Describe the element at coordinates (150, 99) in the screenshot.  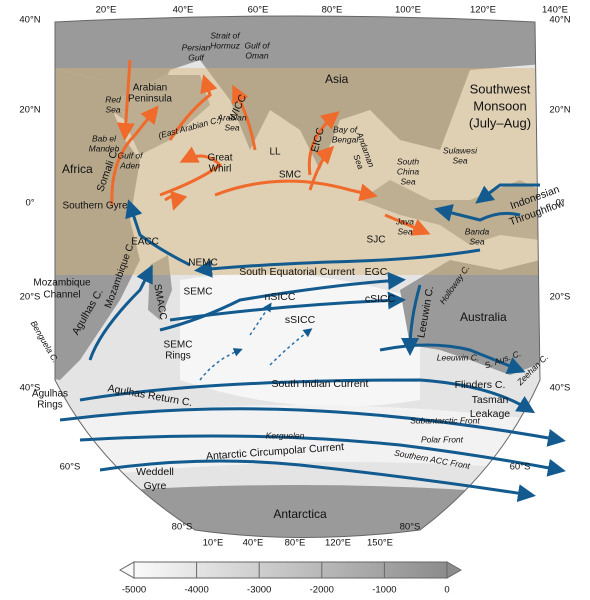
I see `region-label: Peninsula` at that location.